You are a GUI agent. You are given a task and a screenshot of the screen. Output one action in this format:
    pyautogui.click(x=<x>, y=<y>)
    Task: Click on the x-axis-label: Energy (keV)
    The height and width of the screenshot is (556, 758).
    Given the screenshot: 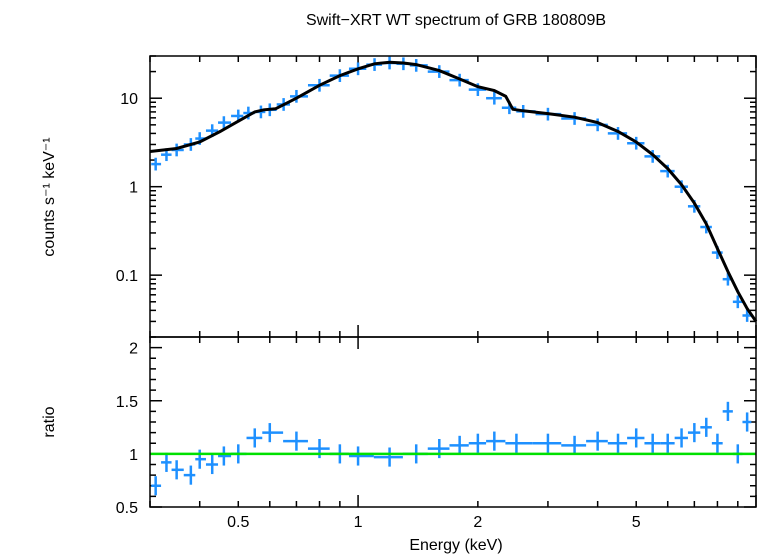 What is the action you would take?
    pyautogui.click(x=455, y=545)
    